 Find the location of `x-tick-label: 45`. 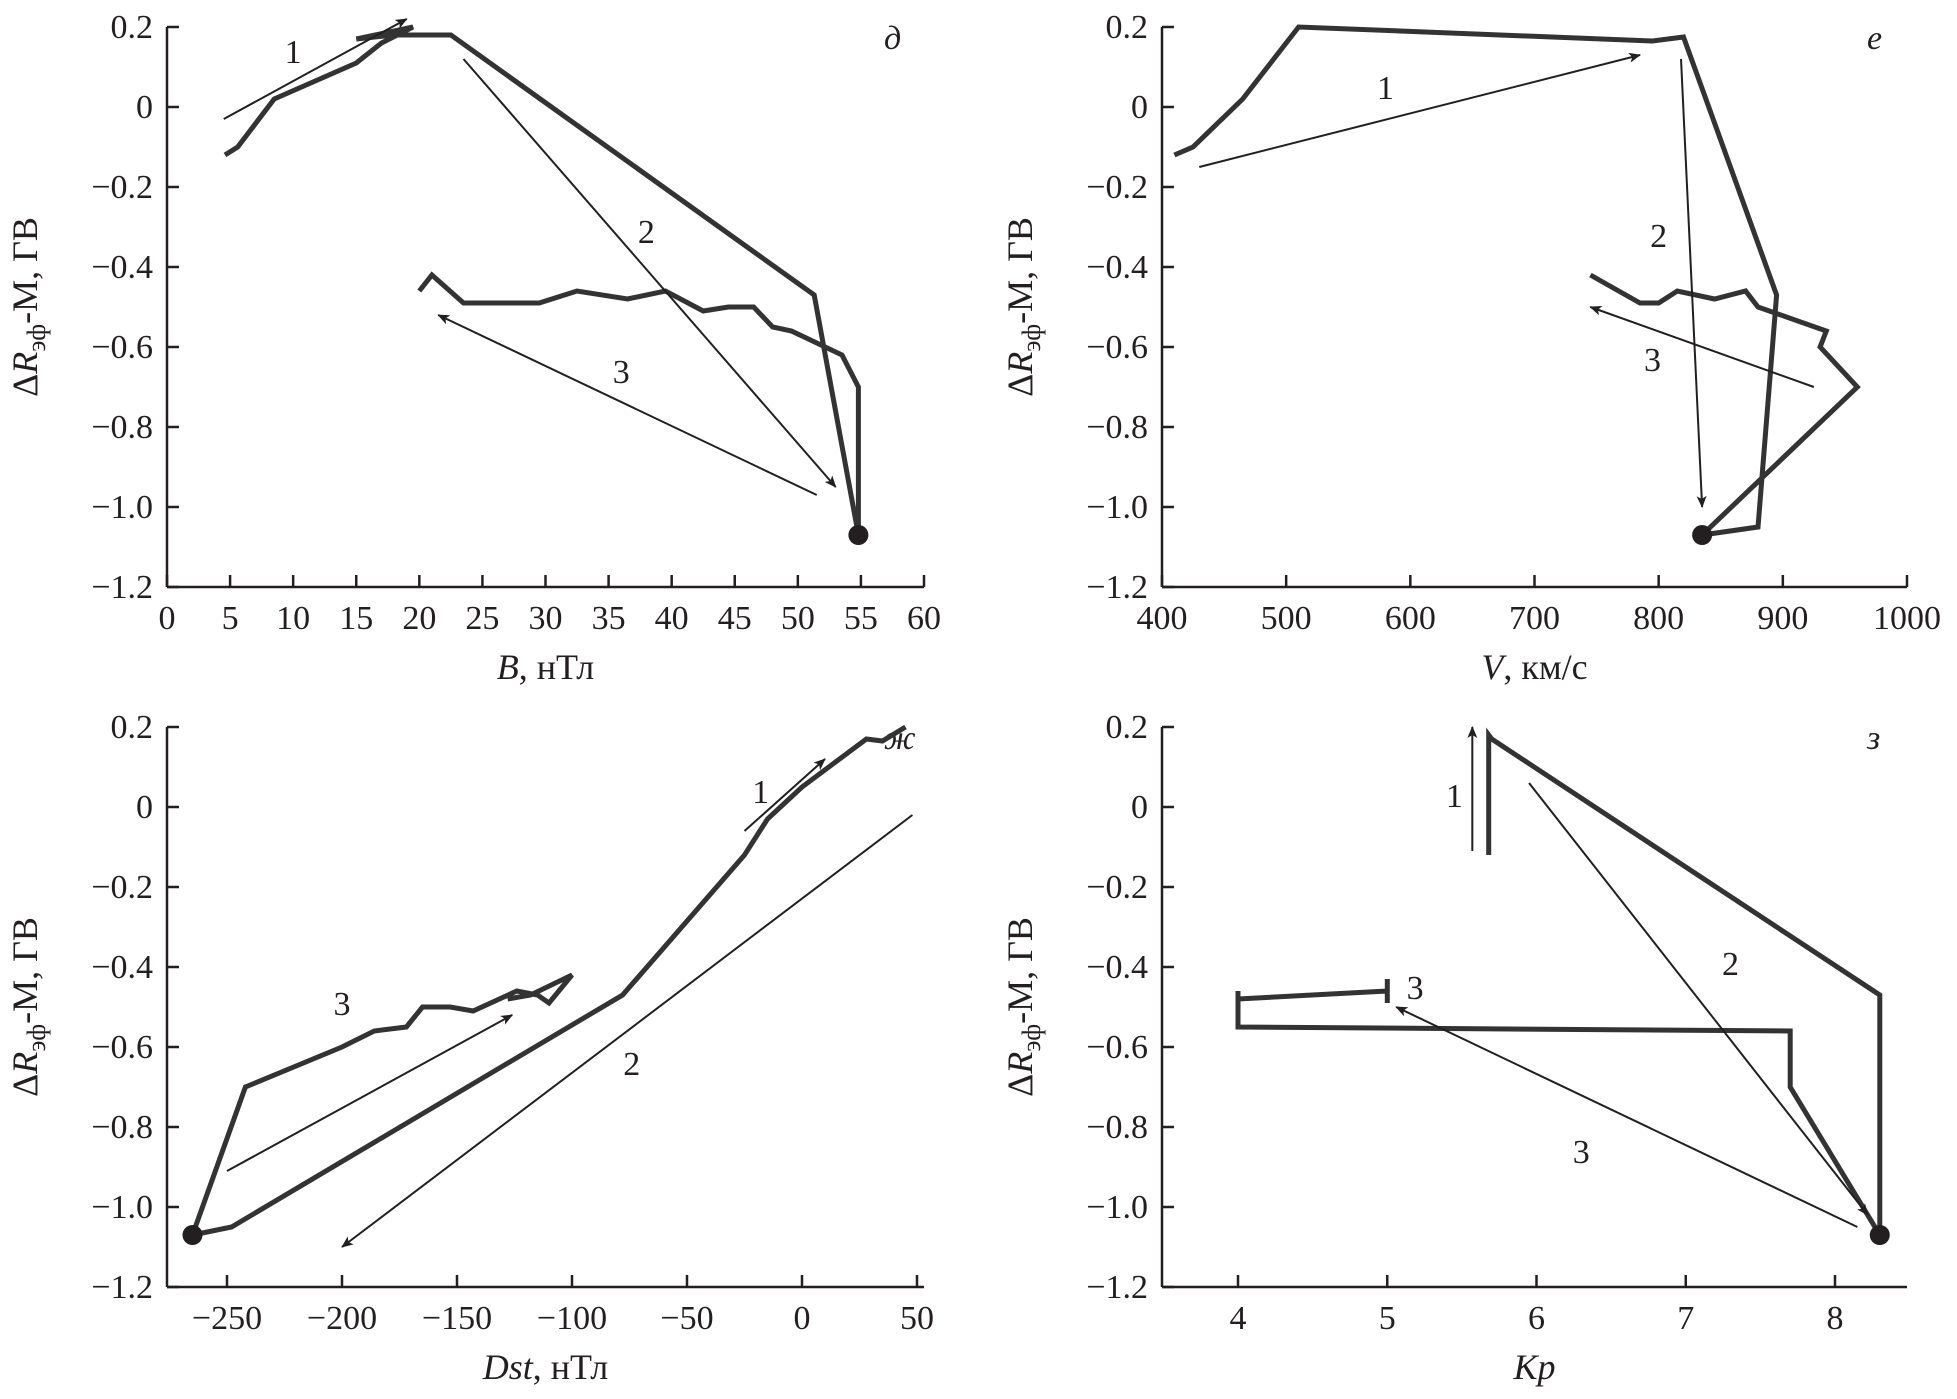

x-tick-label: 45 is located at coordinates (735, 618).